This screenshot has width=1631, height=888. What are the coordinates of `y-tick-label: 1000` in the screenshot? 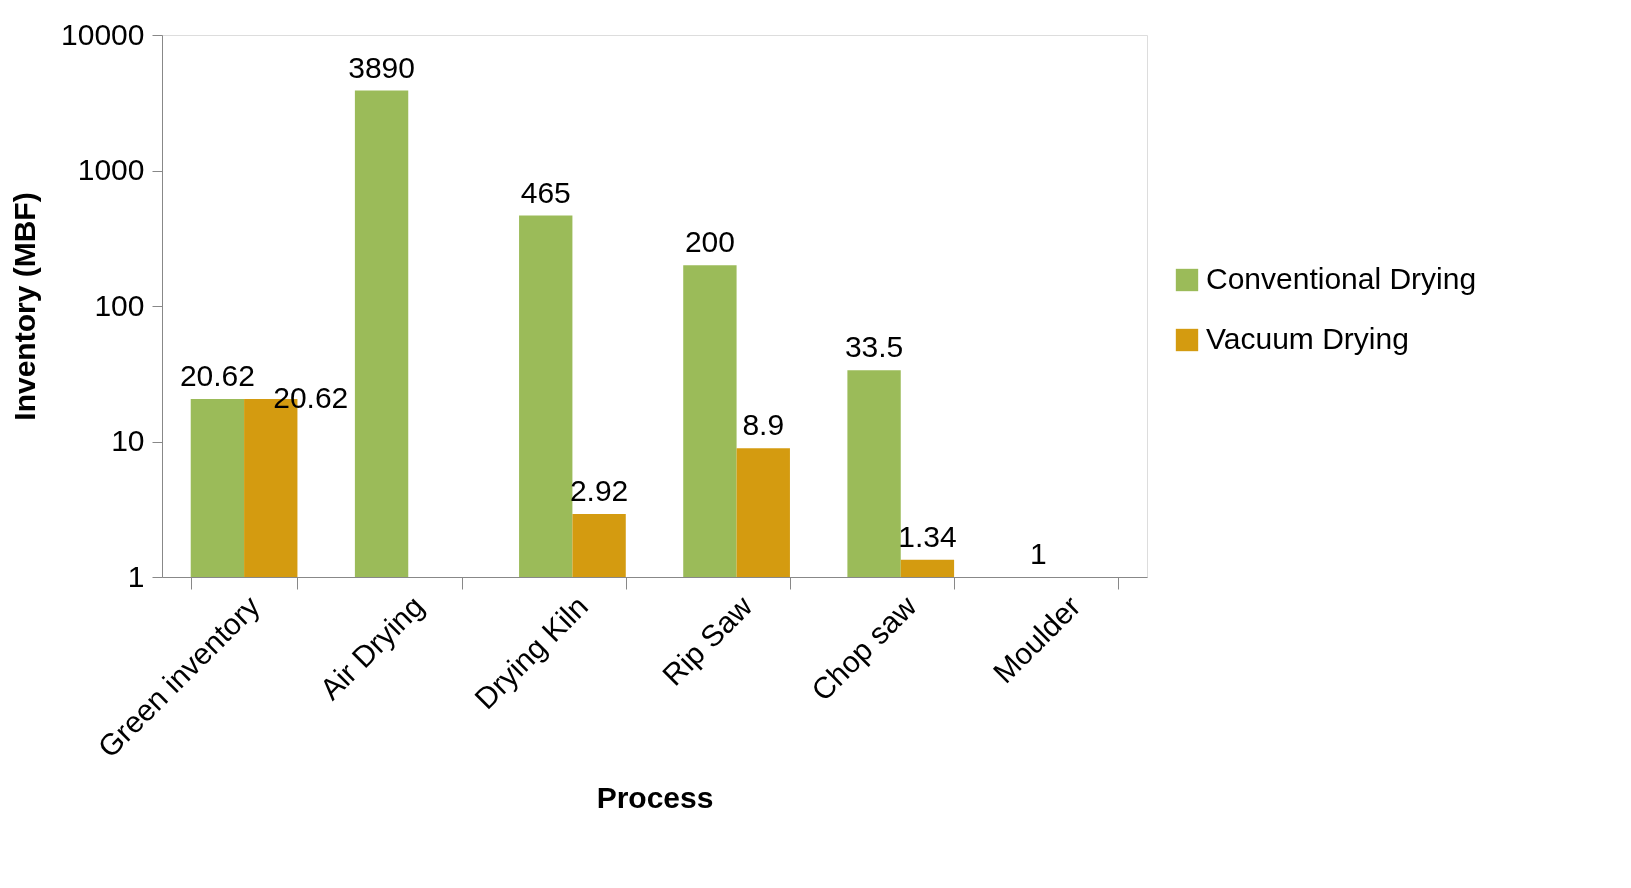 It's located at (111, 169).